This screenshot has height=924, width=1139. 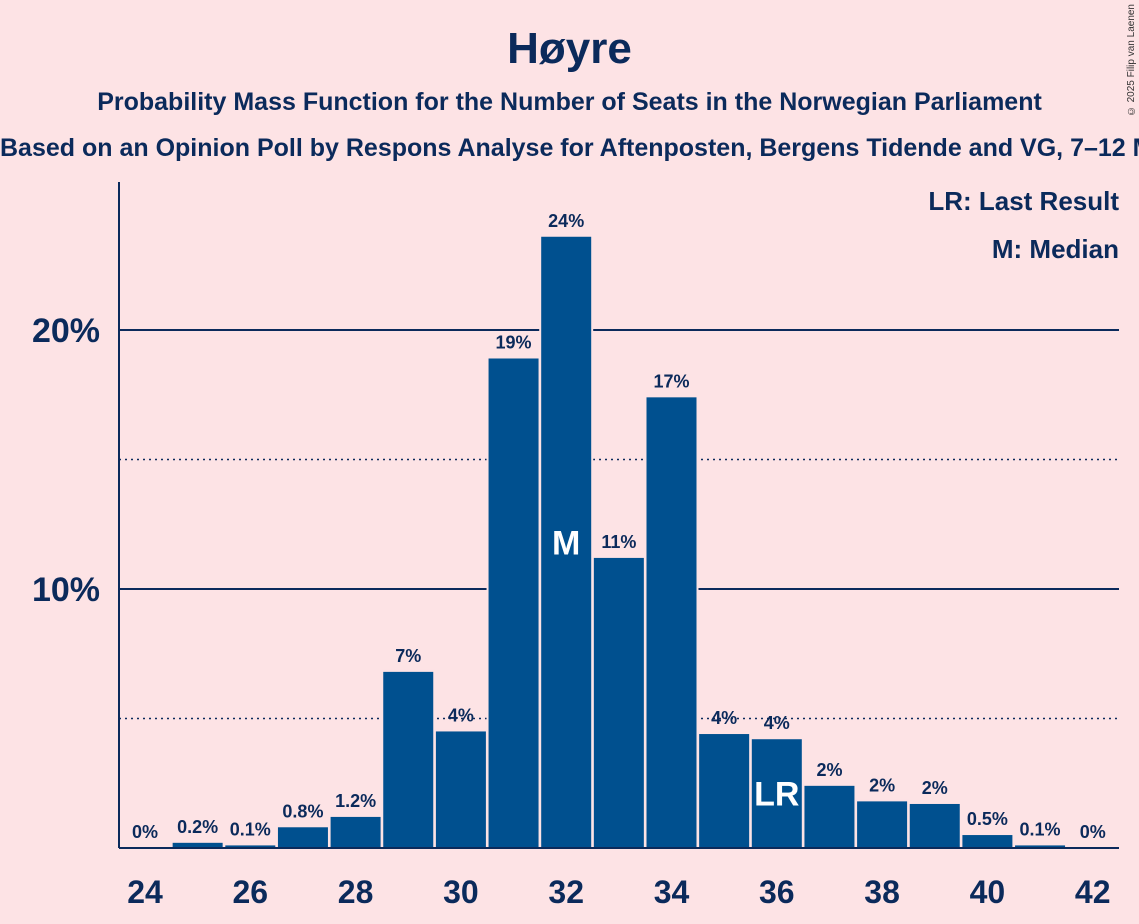 I want to click on x-tick-label: 40, so click(x=988, y=892).